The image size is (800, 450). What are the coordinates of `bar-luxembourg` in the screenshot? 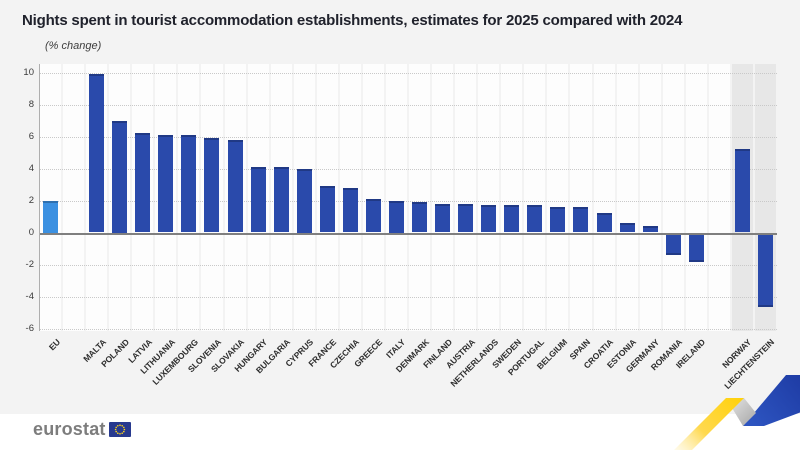 It's located at (189, 183).